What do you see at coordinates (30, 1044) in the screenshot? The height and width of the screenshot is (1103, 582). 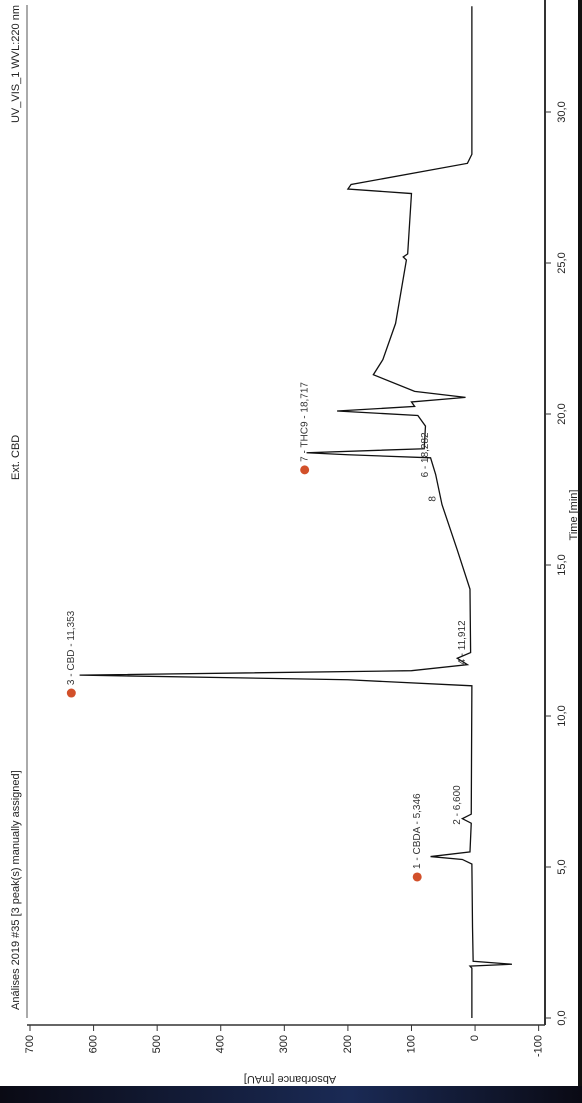 I see `y-tick-label: 700` at bounding box center [30, 1044].